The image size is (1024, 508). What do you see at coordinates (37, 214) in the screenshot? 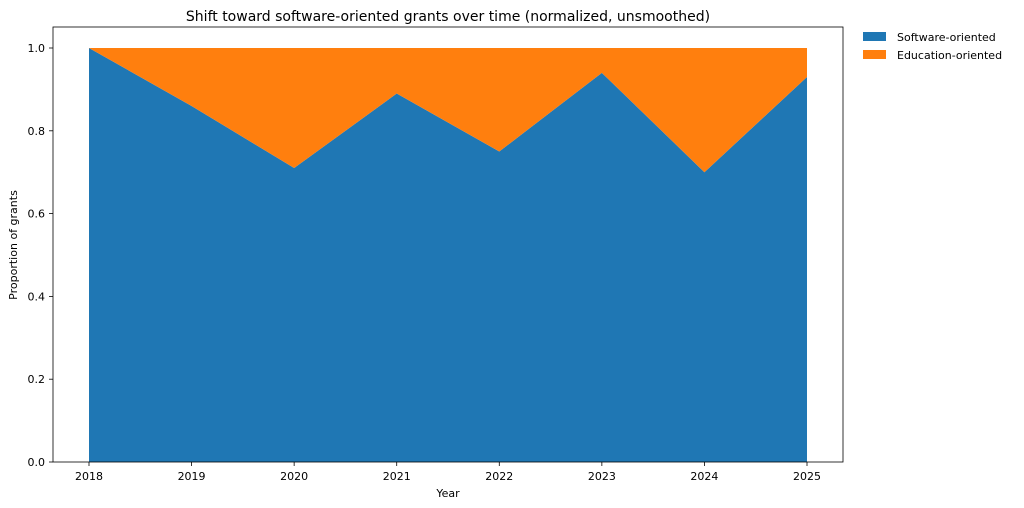
I see `y-tick-label: 0.6` at bounding box center [37, 214].